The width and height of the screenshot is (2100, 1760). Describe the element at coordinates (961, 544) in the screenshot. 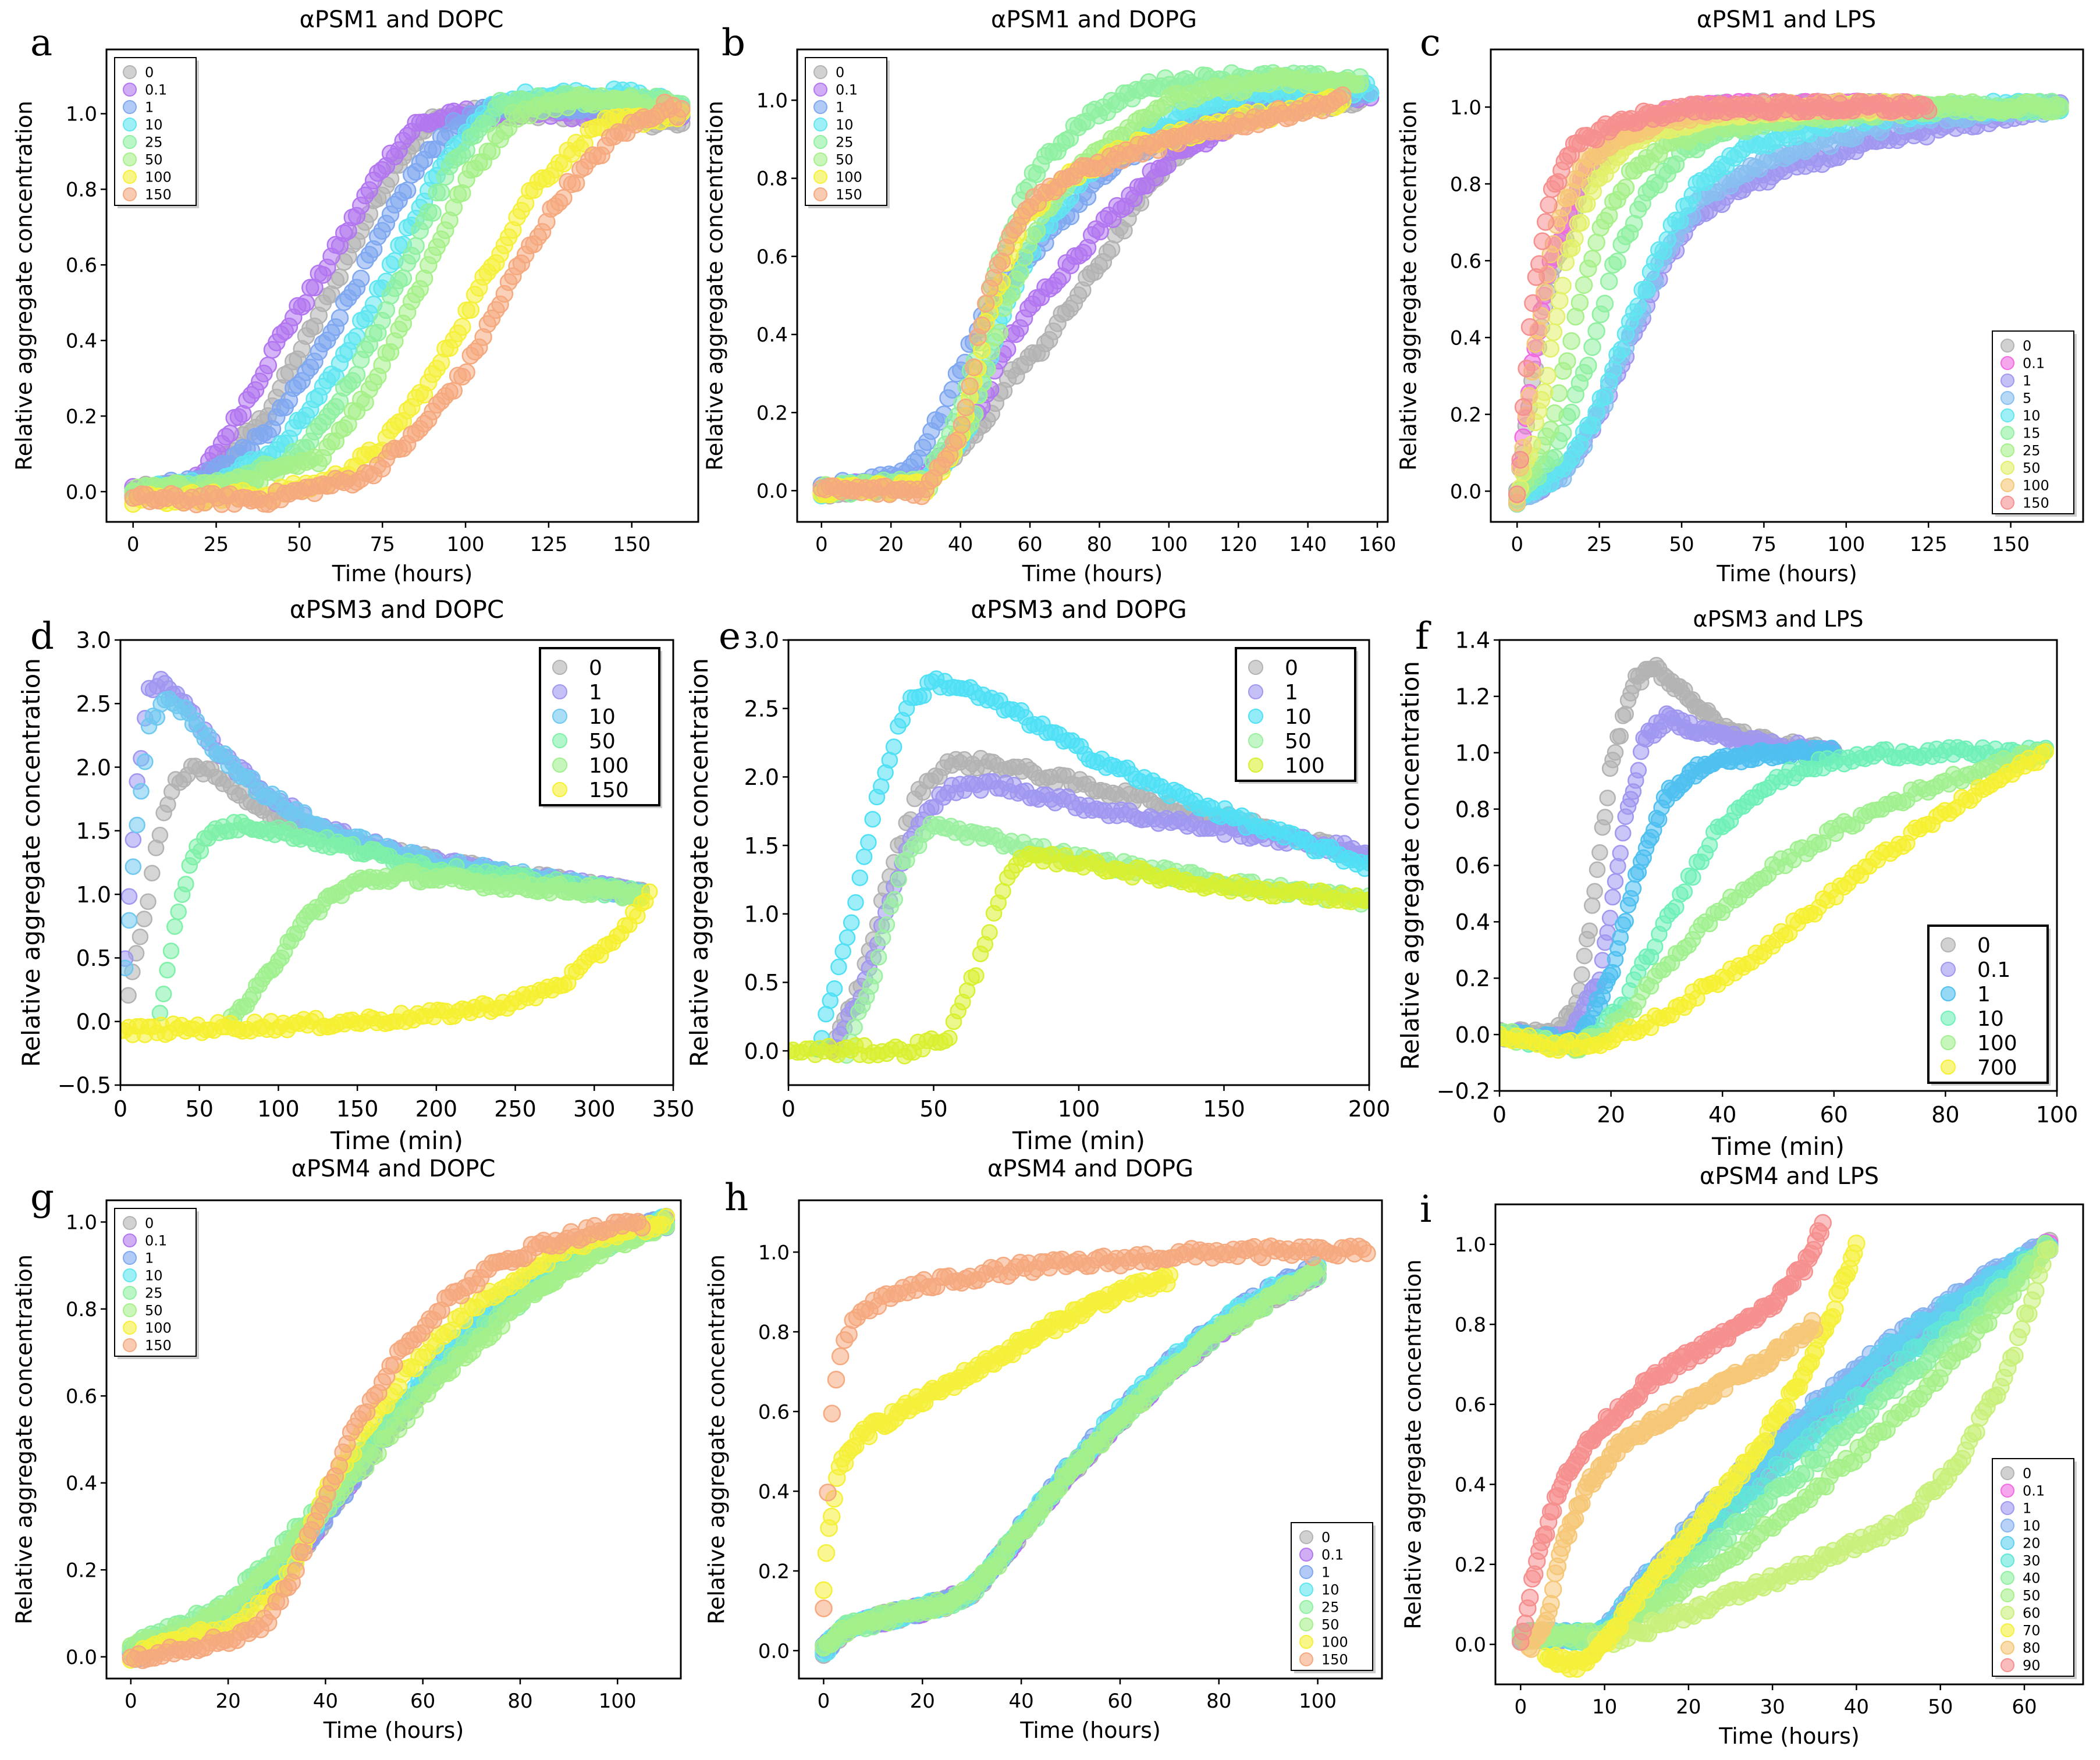

I see `x-tick-label: 40` at that location.